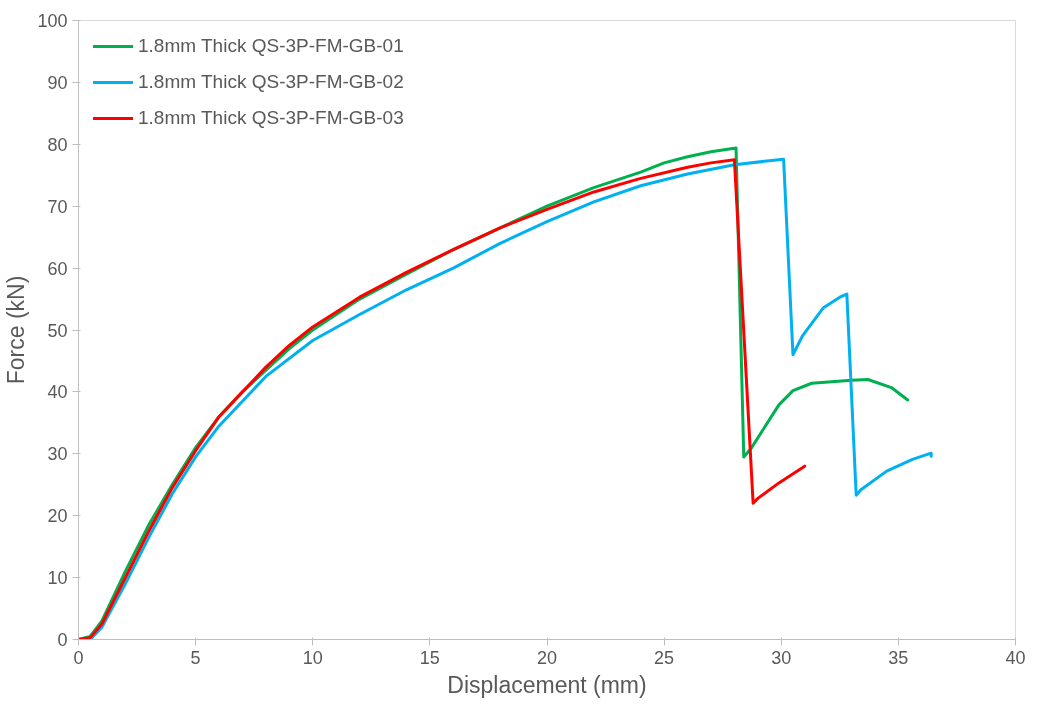  Describe the element at coordinates (57, 454) in the screenshot. I see `y-tick-label: 30` at that location.